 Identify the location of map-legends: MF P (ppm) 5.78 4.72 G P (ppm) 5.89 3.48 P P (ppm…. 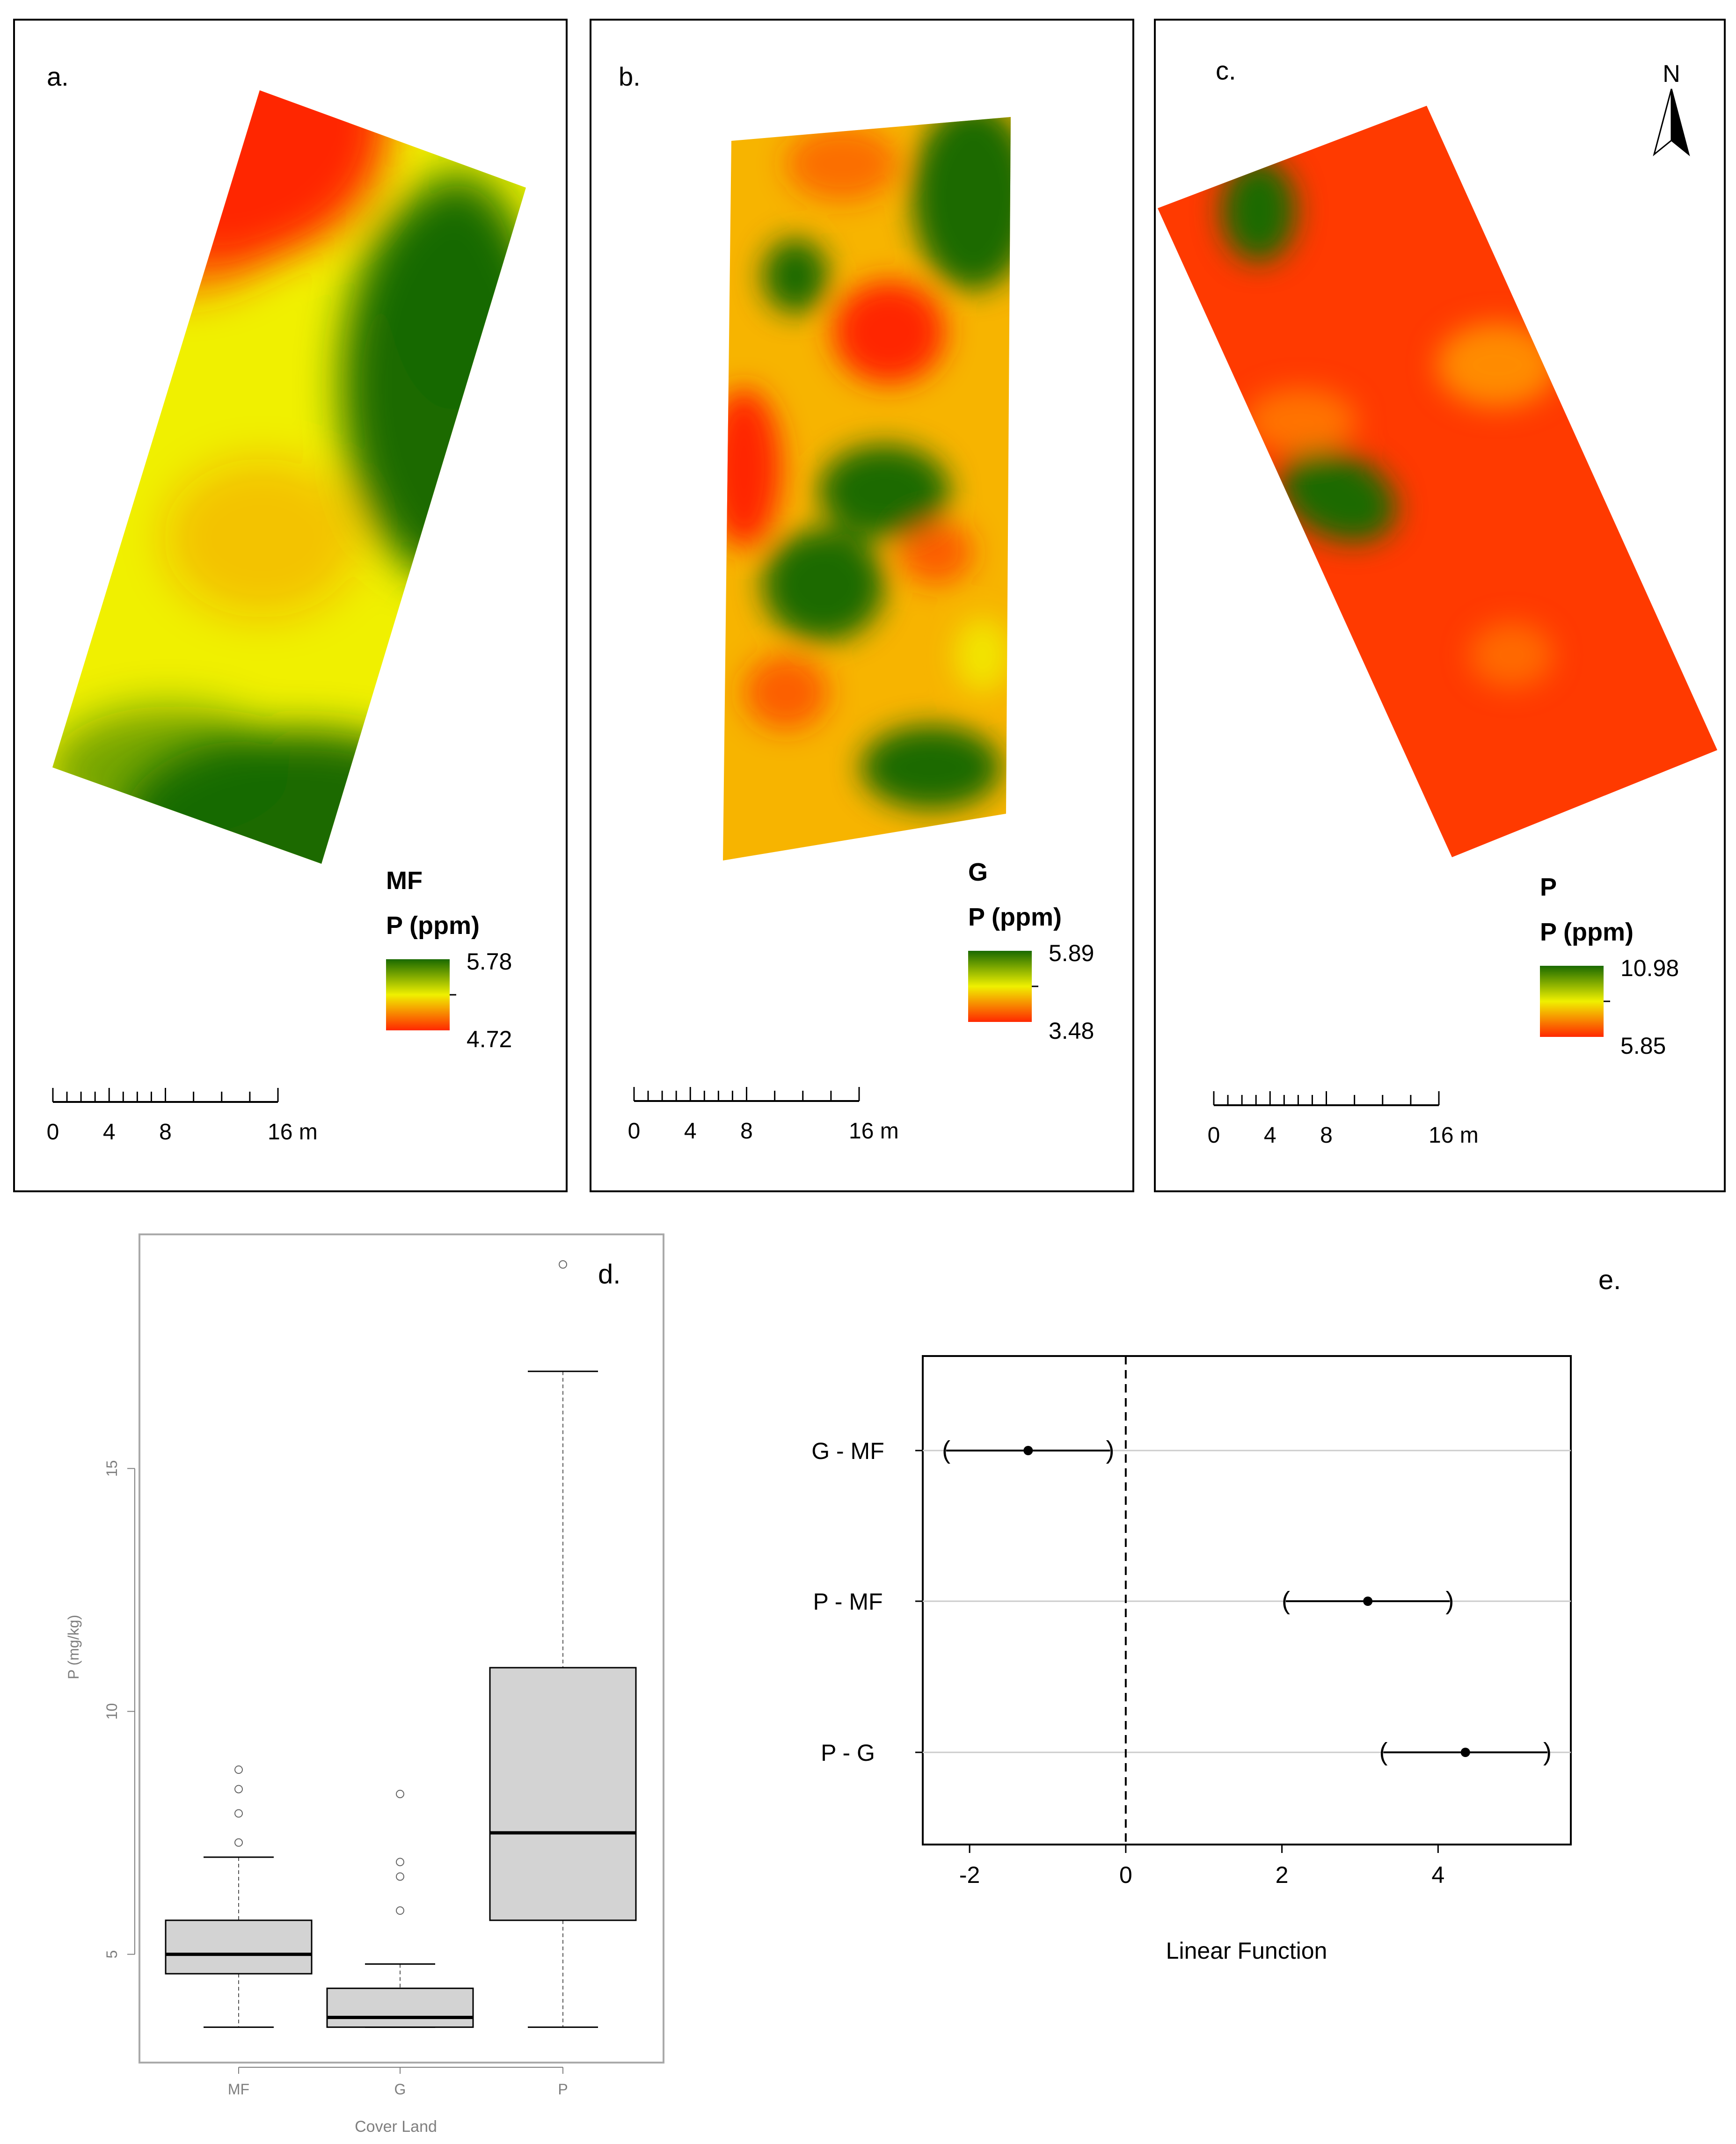
(1033, 958).